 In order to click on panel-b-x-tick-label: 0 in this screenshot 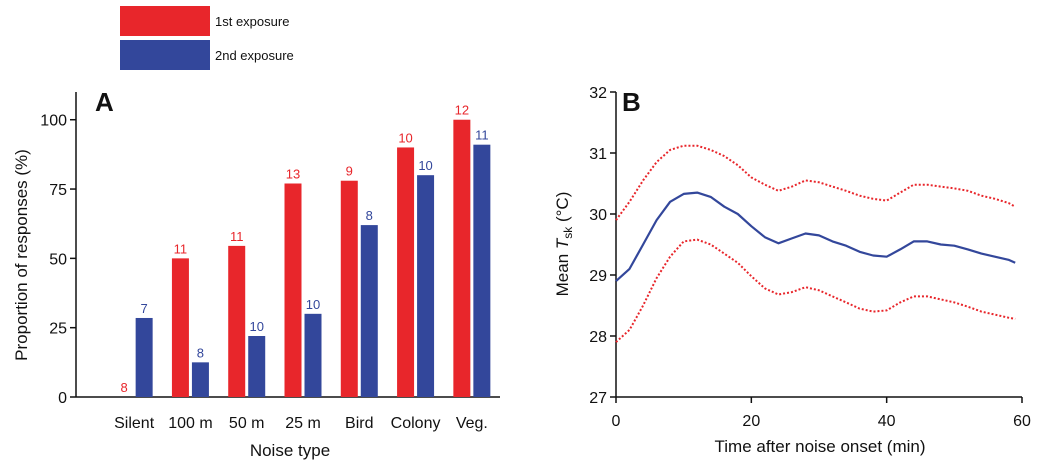, I will do `click(616, 421)`.